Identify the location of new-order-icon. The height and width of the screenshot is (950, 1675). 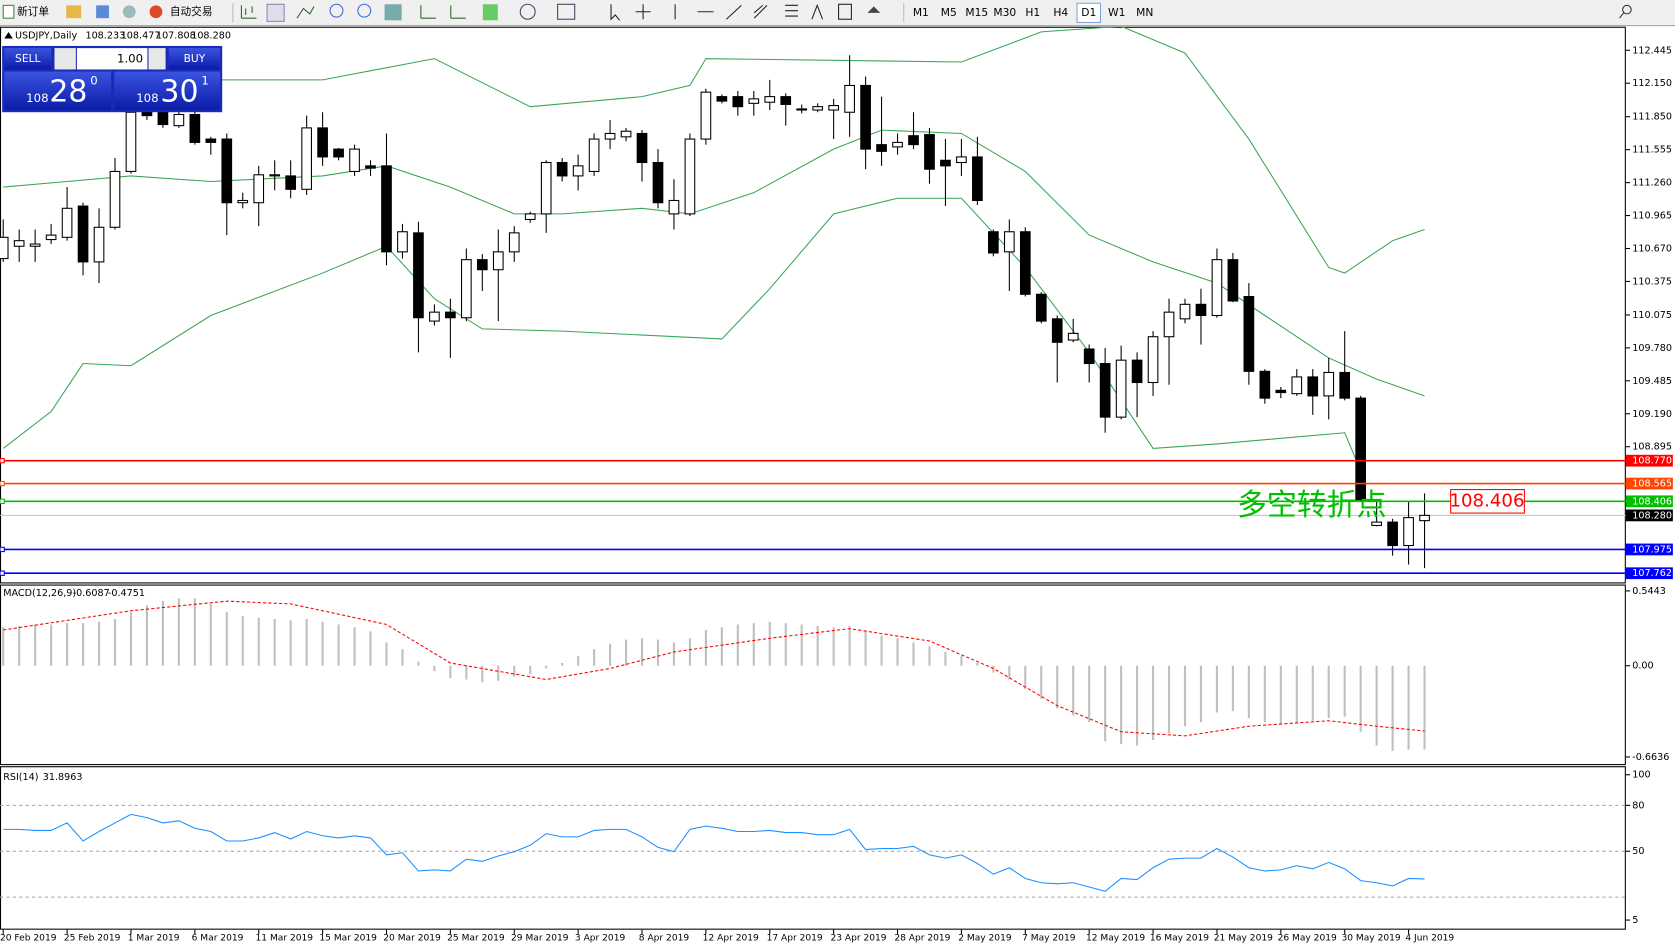
(8, 11).